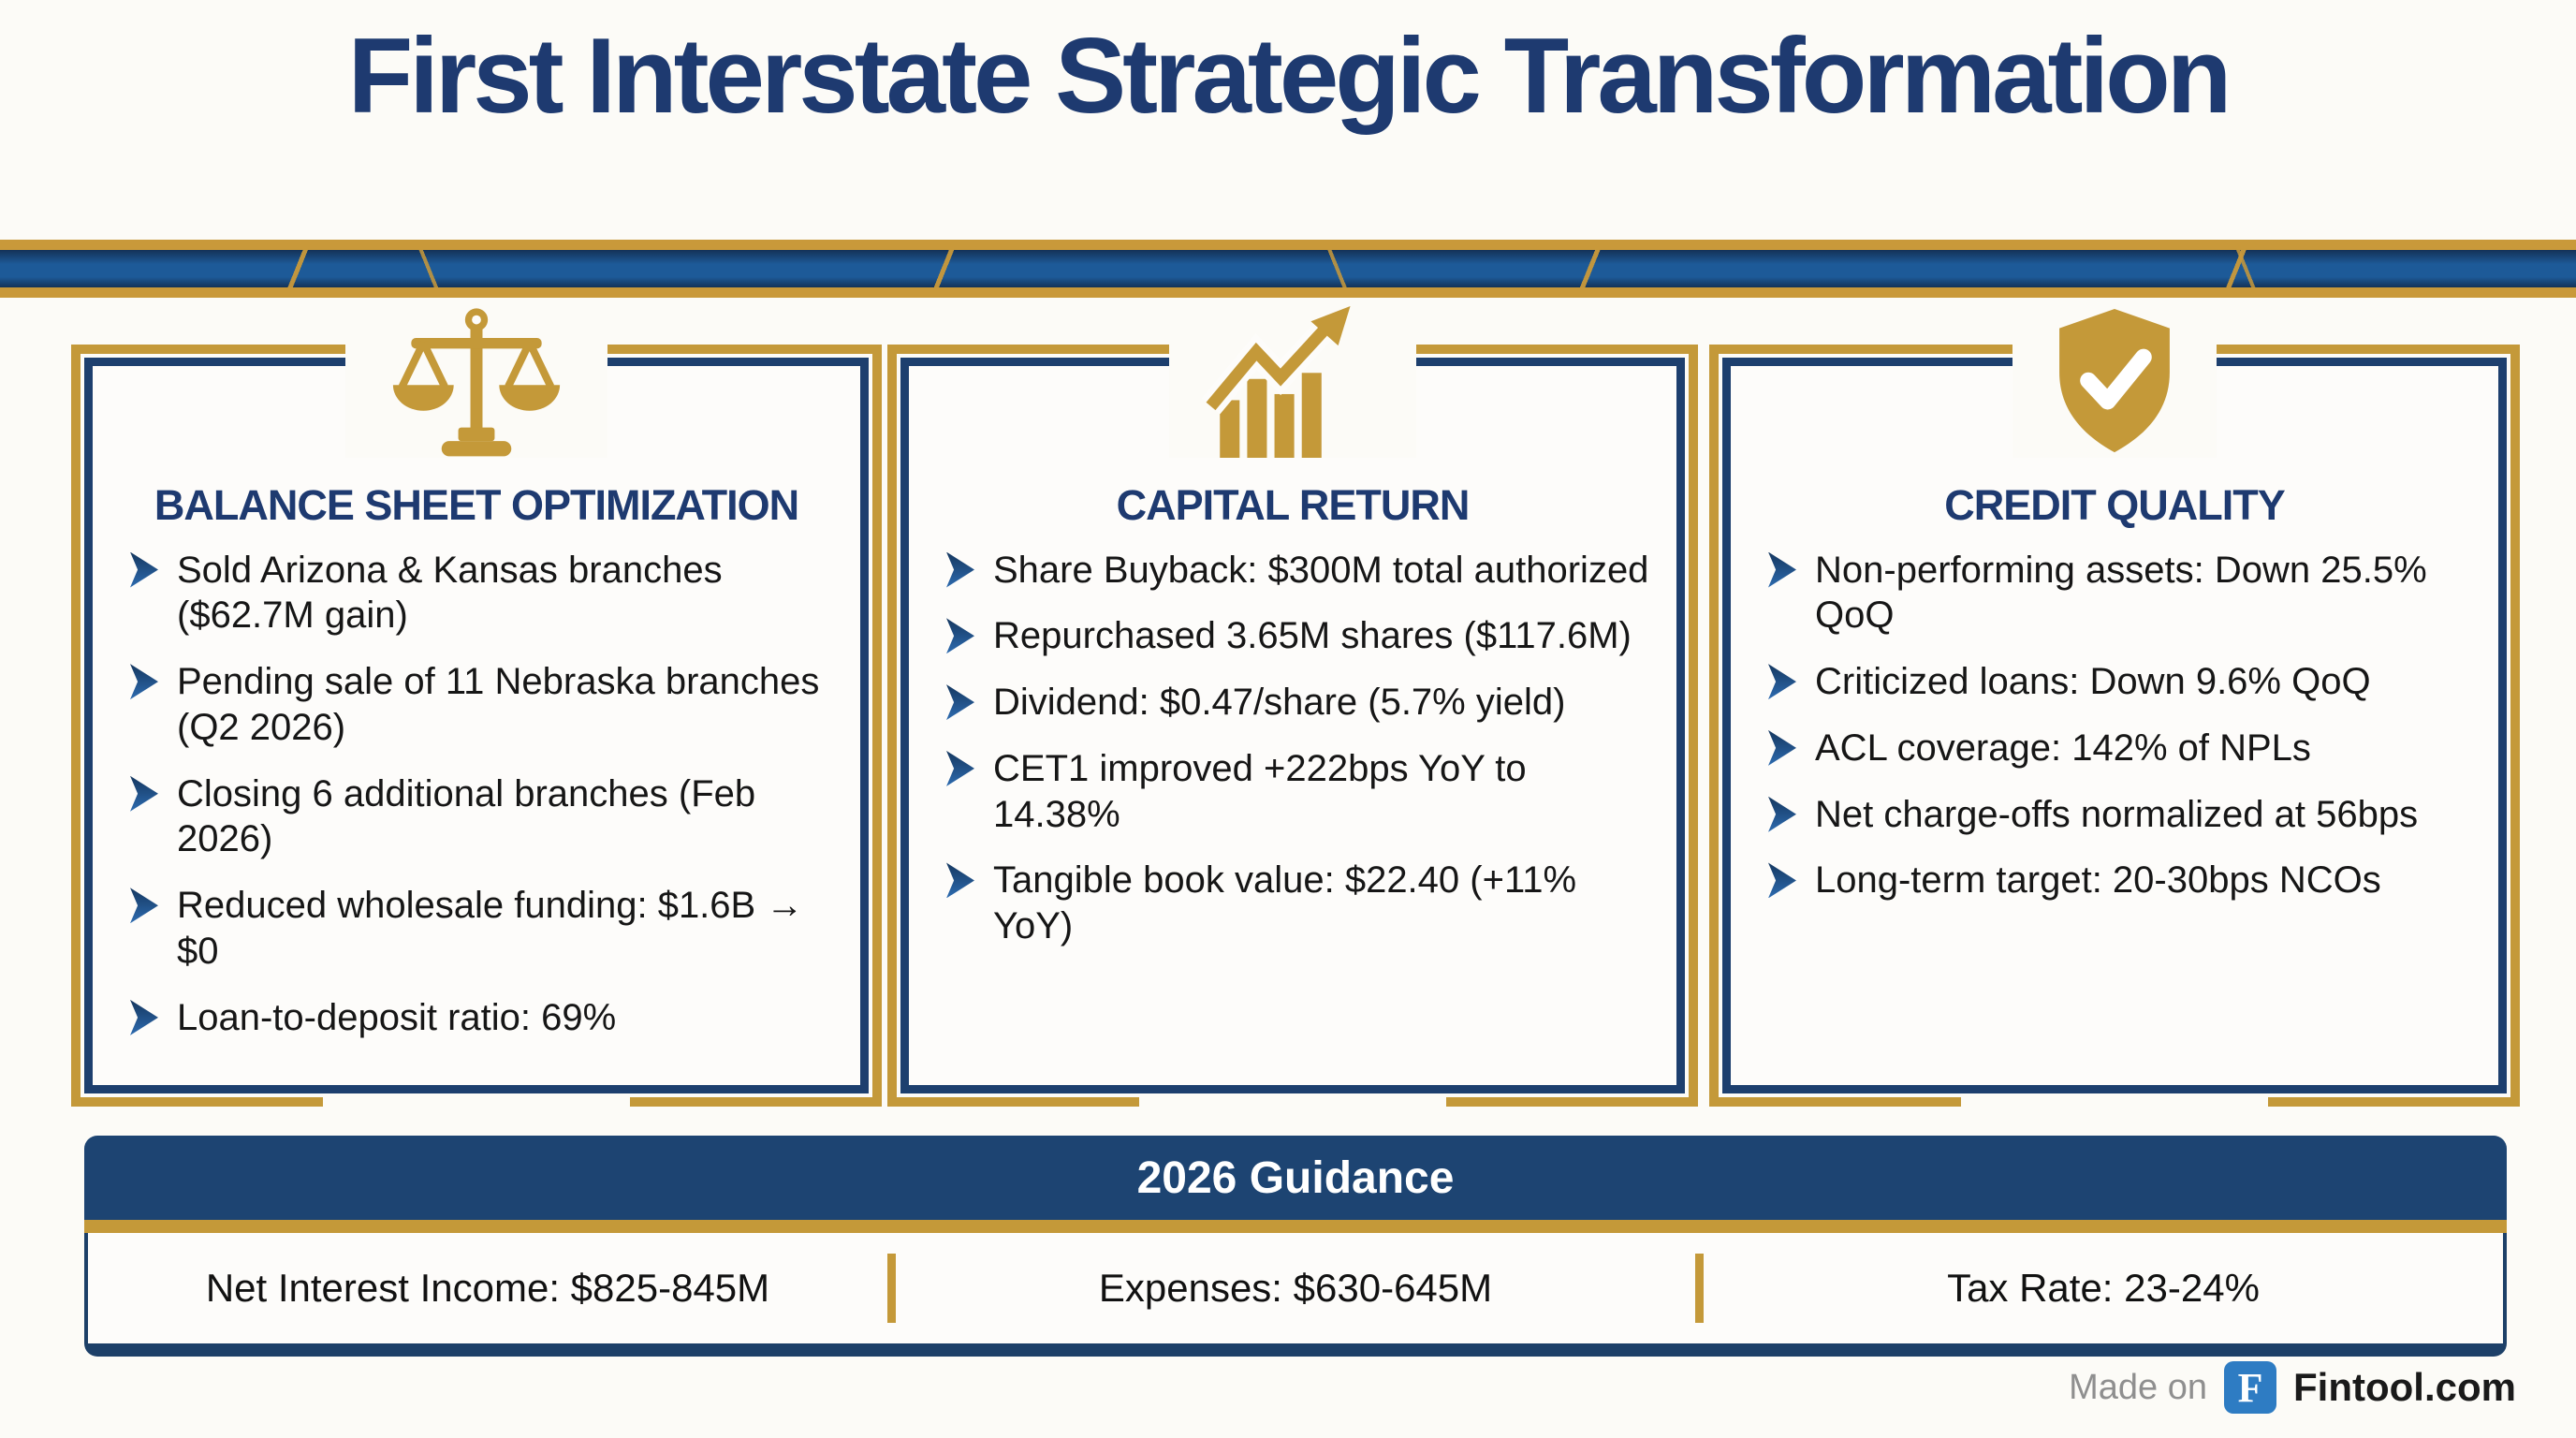 This screenshot has width=2576, height=1438. Describe the element at coordinates (1260, 791) in the screenshot. I see `bullet-text: CET1 improved +222bps YoY to 14.38%` at that location.